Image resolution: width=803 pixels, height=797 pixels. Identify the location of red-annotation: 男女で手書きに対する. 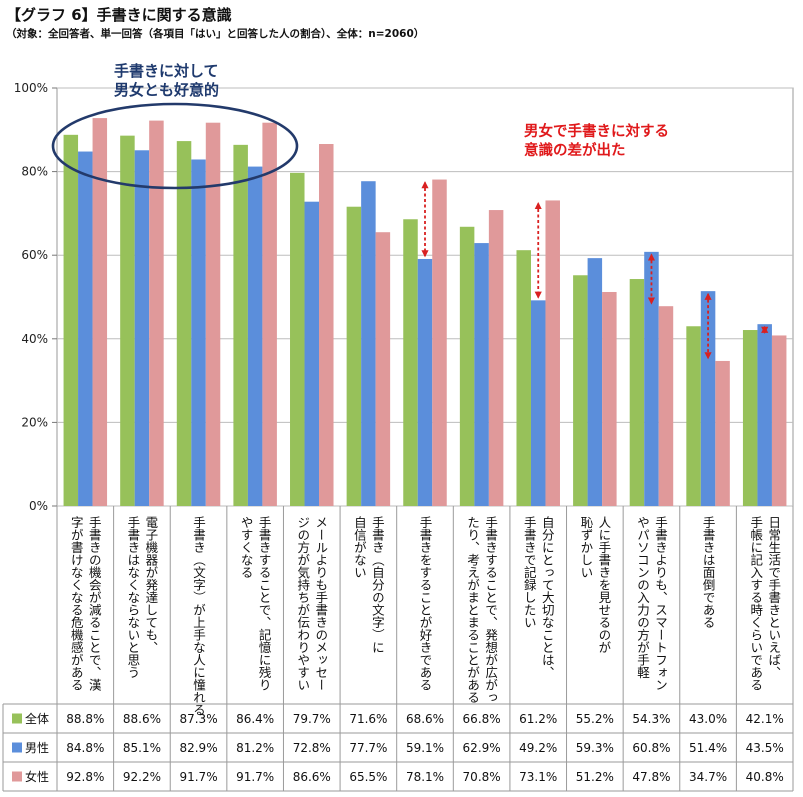
(596, 131).